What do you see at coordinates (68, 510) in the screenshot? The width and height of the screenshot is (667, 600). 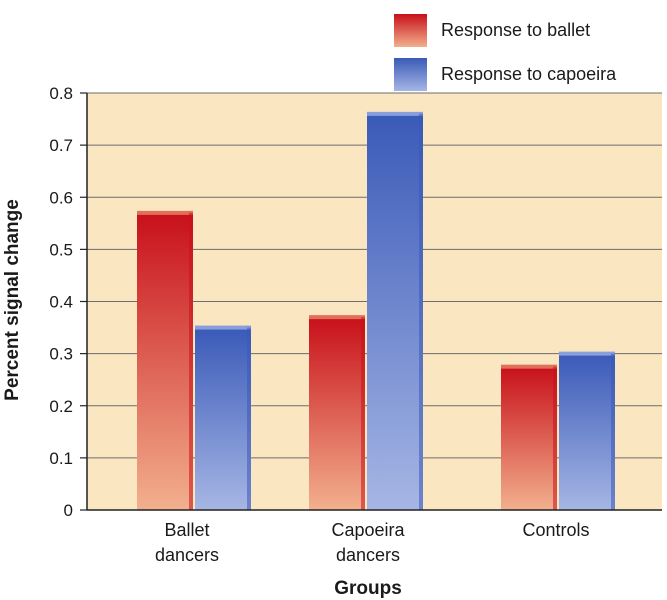 I see `y-tick-label: 0` at bounding box center [68, 510].